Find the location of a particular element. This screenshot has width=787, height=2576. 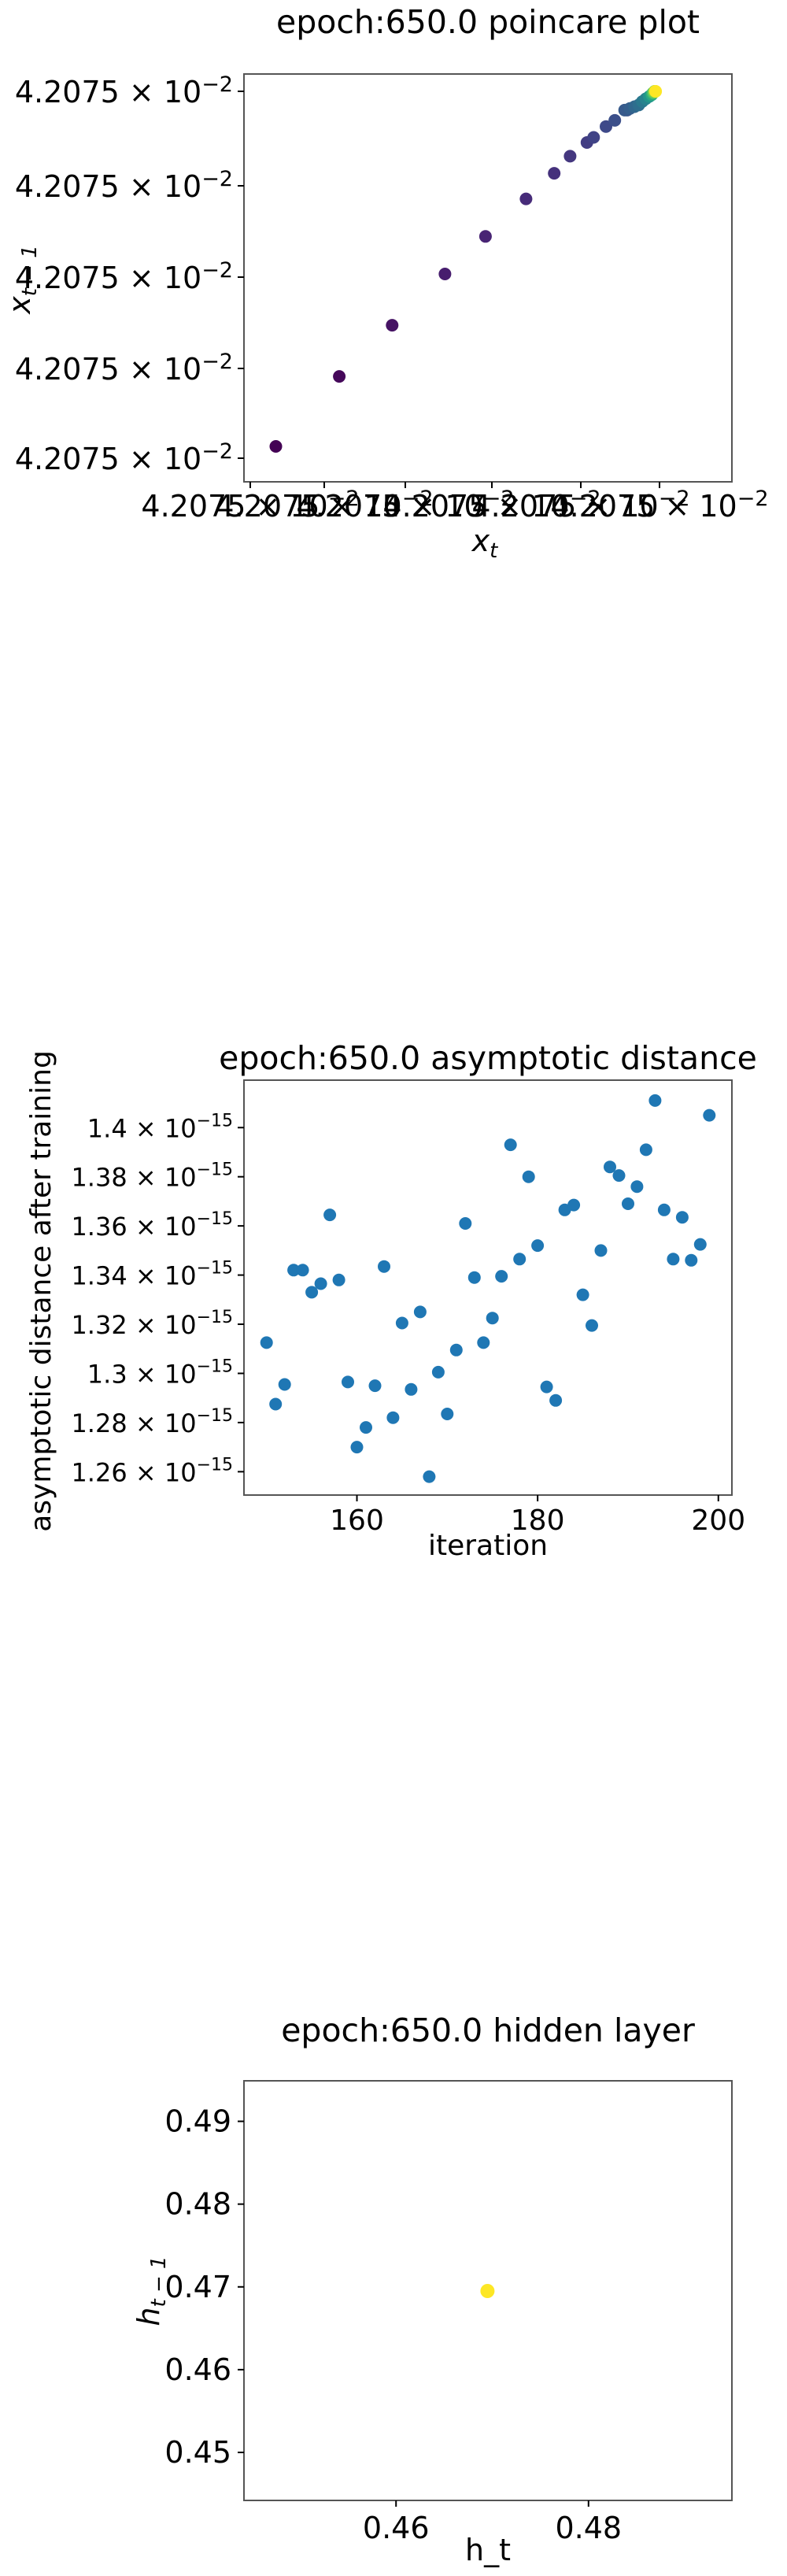

hidden-layer-points is located at coordinates (487, 2291).